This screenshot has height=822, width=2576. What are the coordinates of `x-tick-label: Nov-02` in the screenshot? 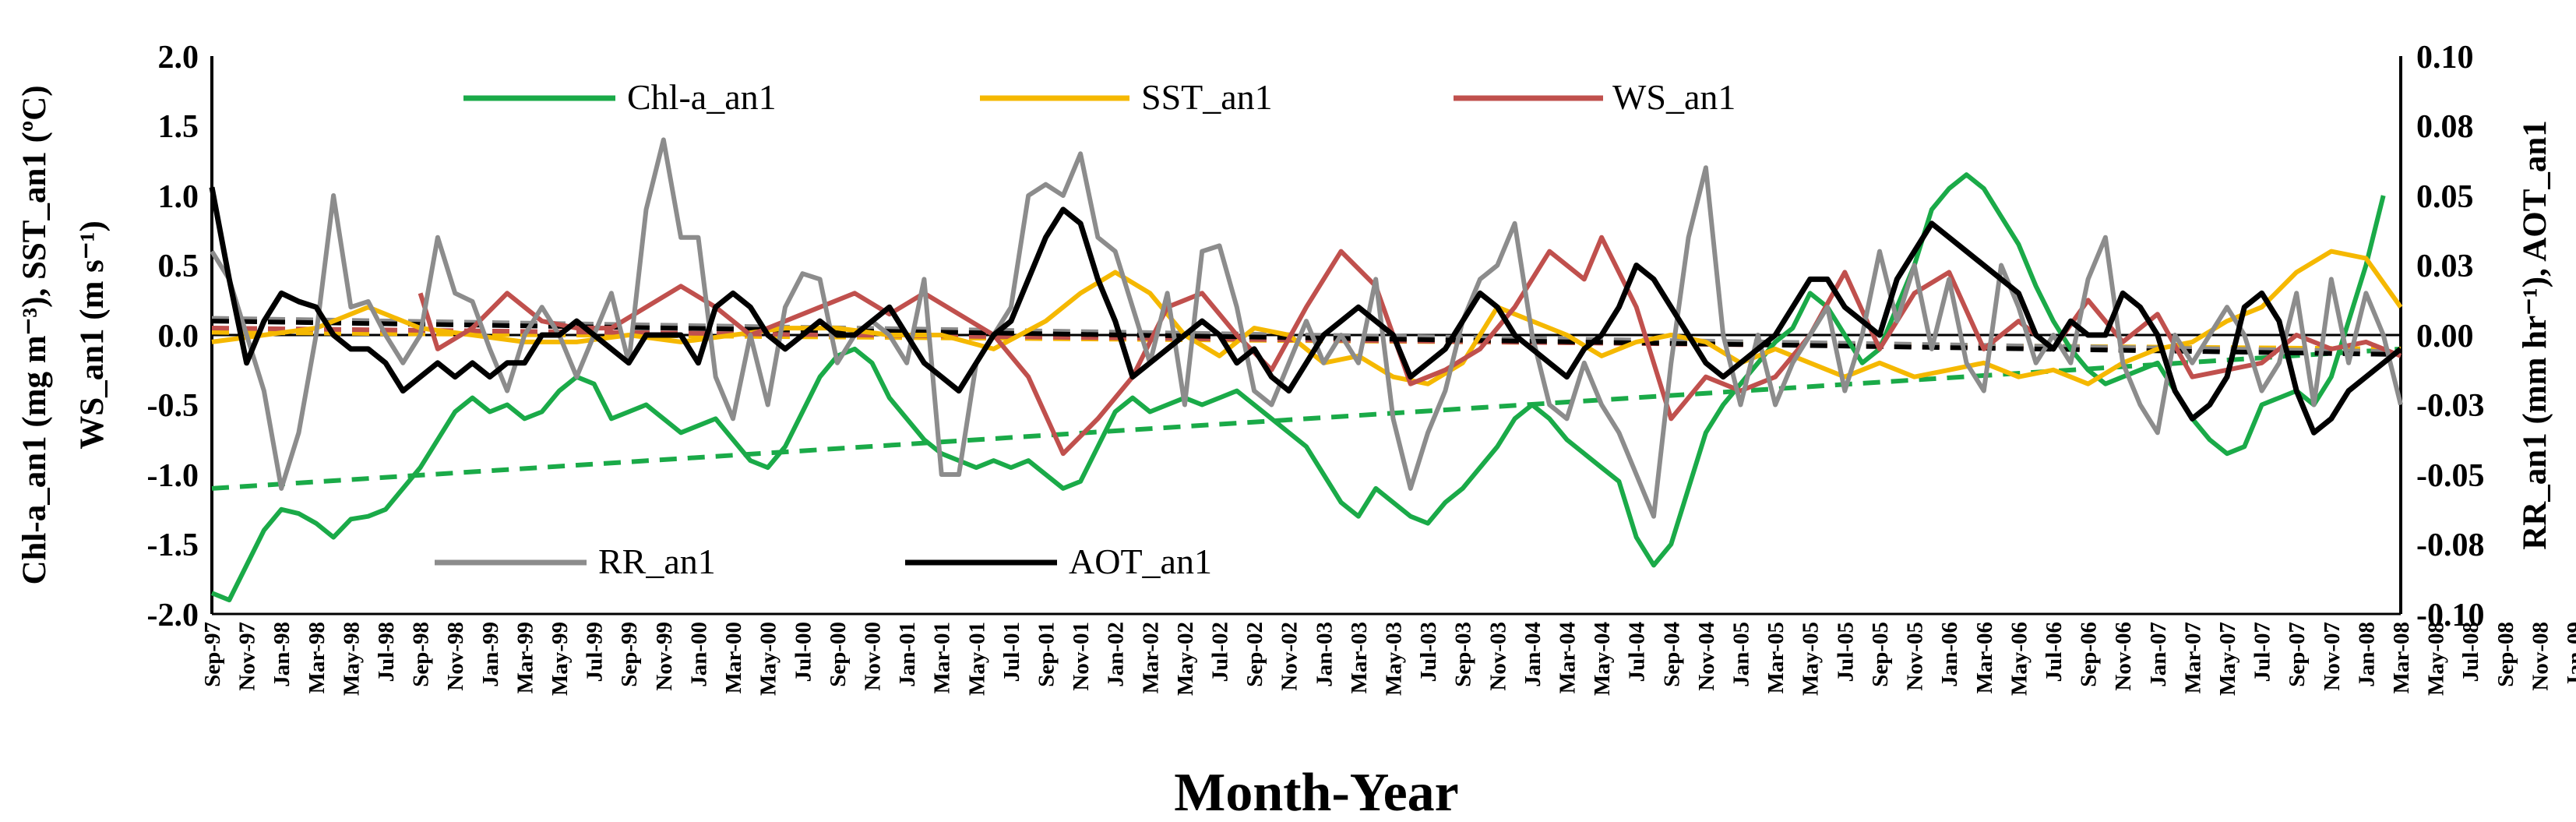 It's located at (1289, 656).